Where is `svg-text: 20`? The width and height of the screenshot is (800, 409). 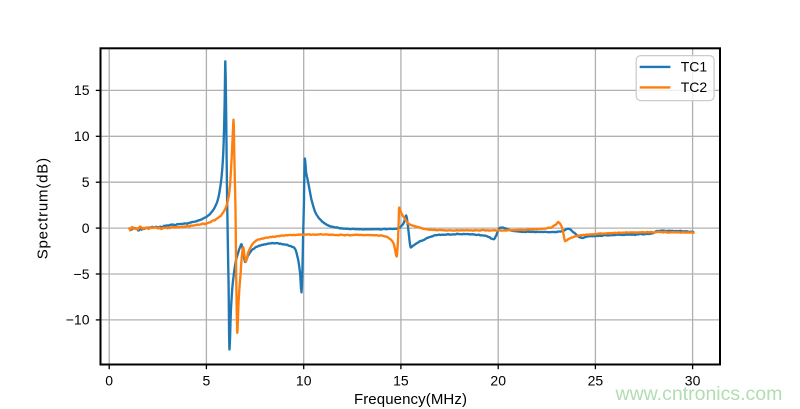
svg-text: 20 is located at coordinates (498, 381).